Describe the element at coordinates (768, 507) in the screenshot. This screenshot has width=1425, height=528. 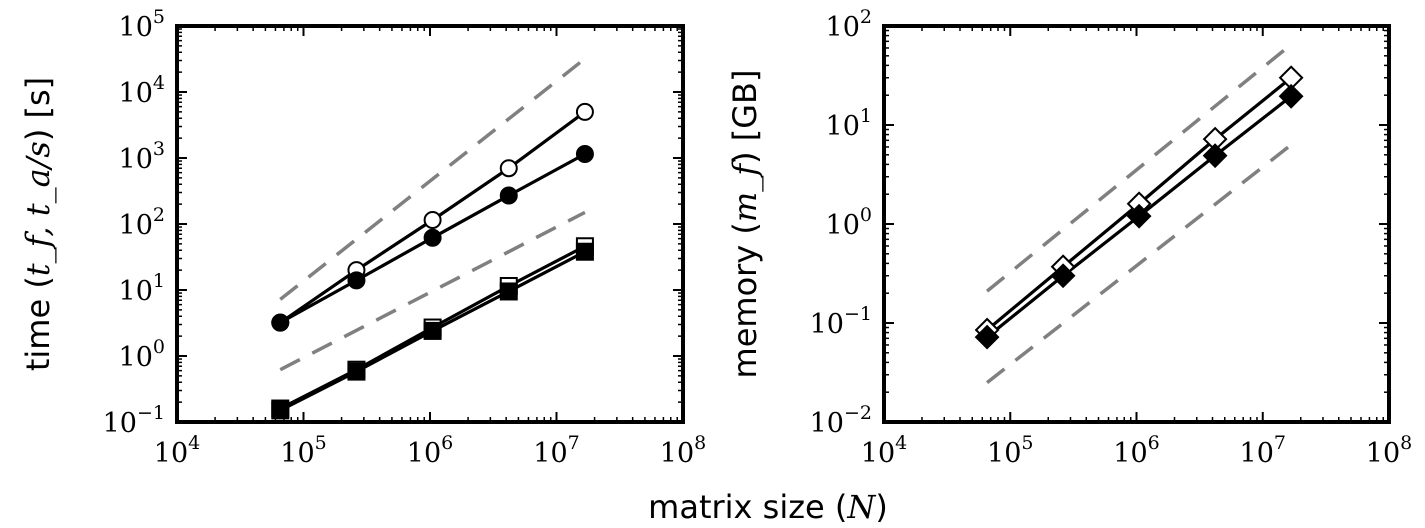
I see `shared-x-axis-label: matrix size (N)` at that location.